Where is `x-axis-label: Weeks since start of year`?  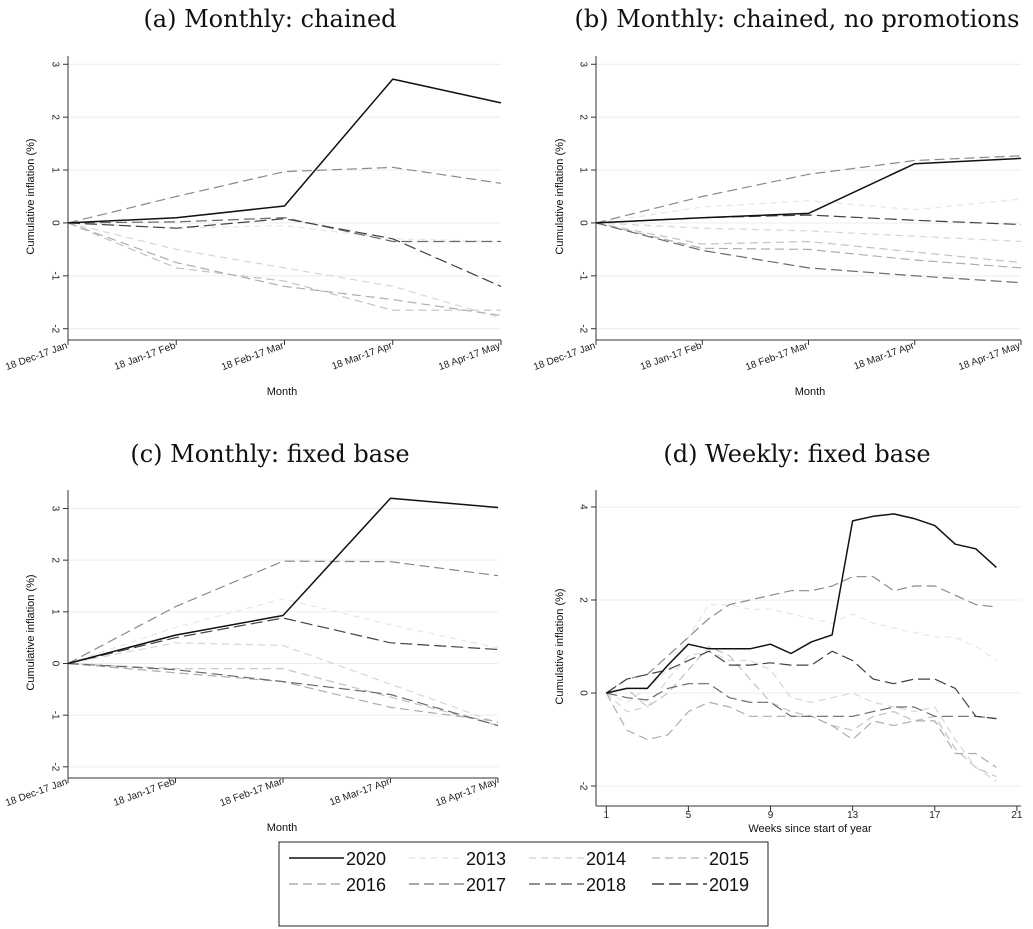 x-axis-label: Weeks since start of year is located at coordinates (810, 829).